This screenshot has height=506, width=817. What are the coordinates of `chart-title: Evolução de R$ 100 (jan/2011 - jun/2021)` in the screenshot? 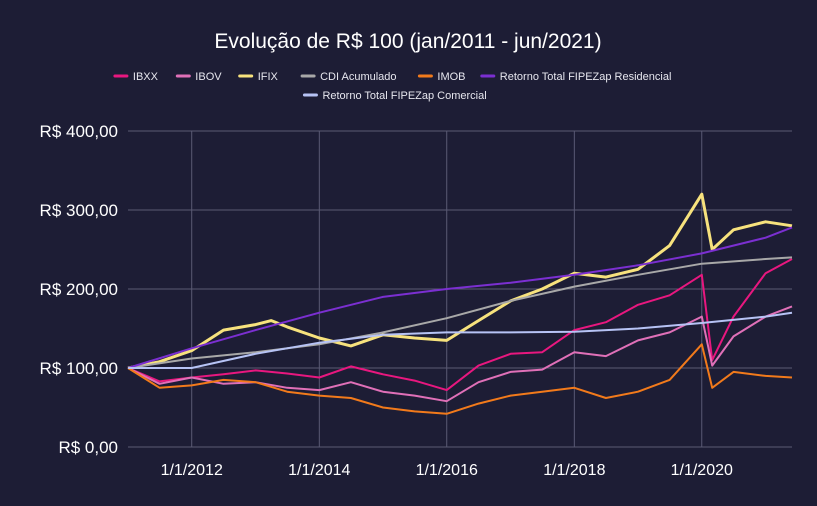 It's located at (407, 41).